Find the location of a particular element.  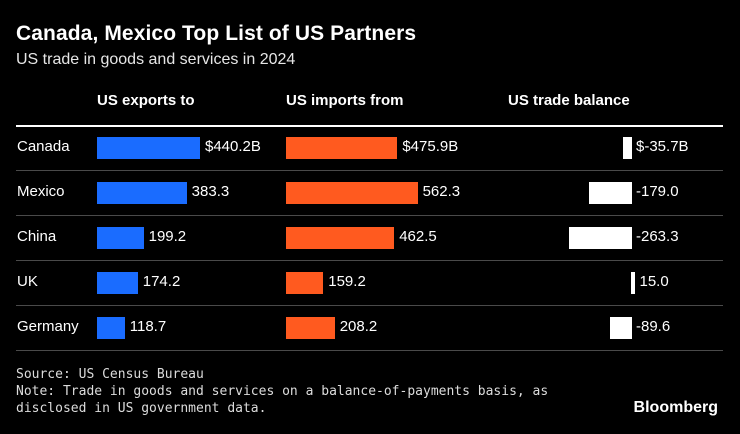

balance-value: 15.0 is located at coordinates (654, 281).